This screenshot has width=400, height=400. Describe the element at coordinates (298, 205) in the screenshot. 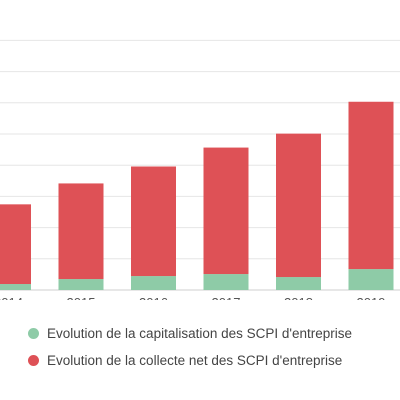

I see `bar-collecte-2018` at that location.